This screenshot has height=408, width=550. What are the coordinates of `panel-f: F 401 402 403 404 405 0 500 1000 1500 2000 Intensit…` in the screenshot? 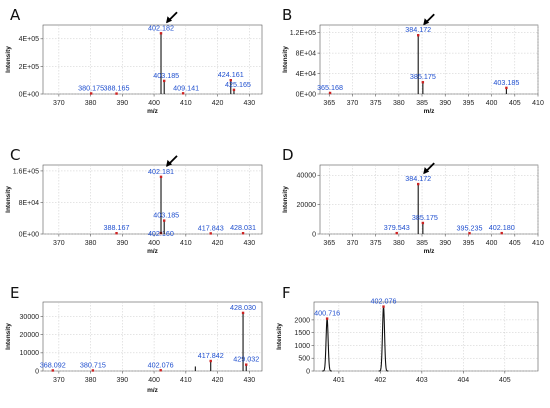 It's located at (407, 334).